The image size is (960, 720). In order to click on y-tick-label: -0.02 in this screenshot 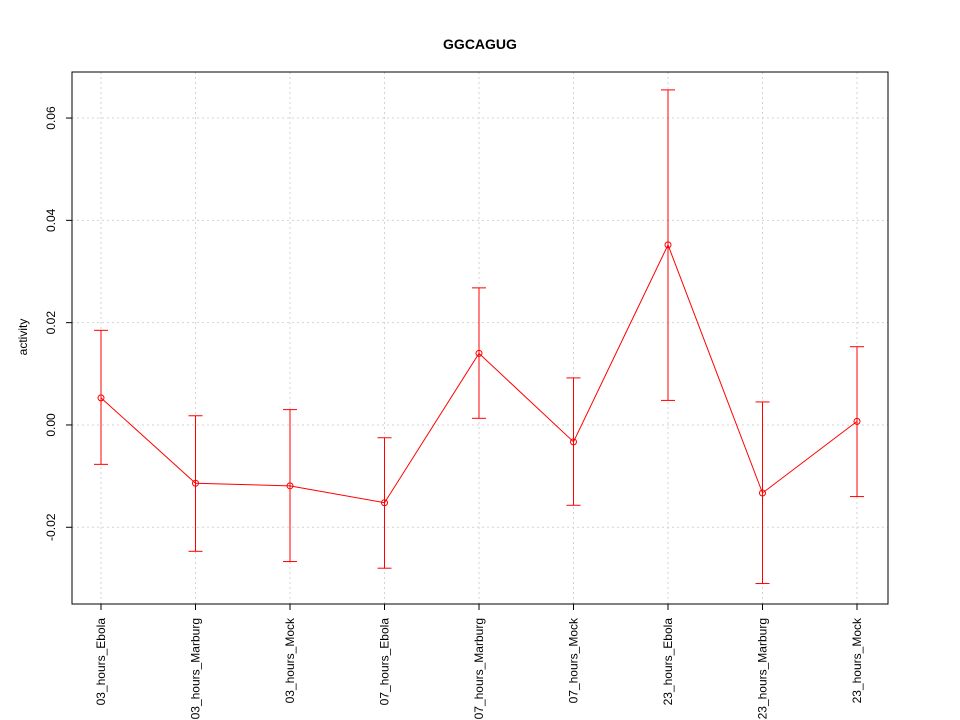, I will do `click(51, 527)`.